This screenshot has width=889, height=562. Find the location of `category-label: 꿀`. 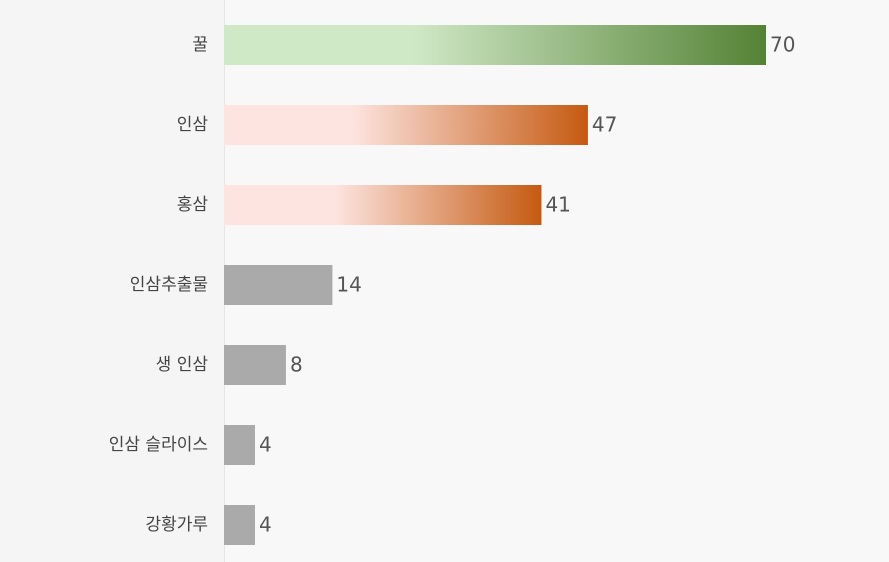

category-label: 꿀 is located at coordinates (200, 45).